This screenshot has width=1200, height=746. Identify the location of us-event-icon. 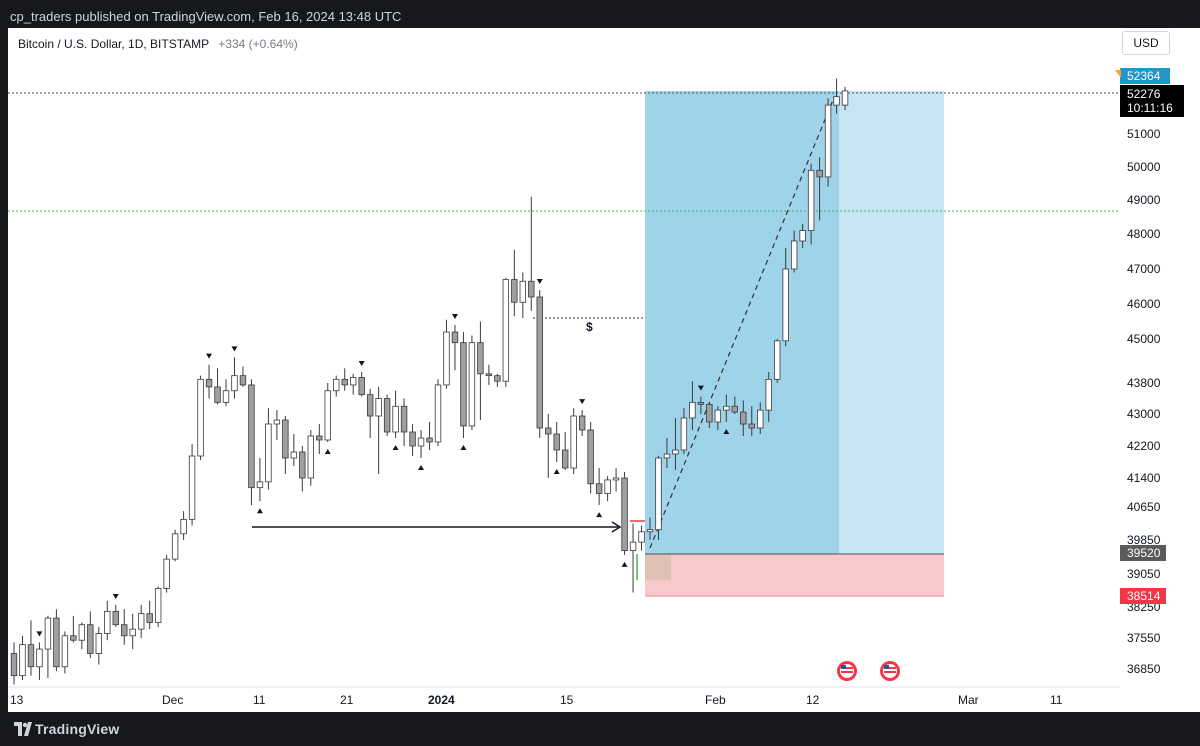
(847, 671).